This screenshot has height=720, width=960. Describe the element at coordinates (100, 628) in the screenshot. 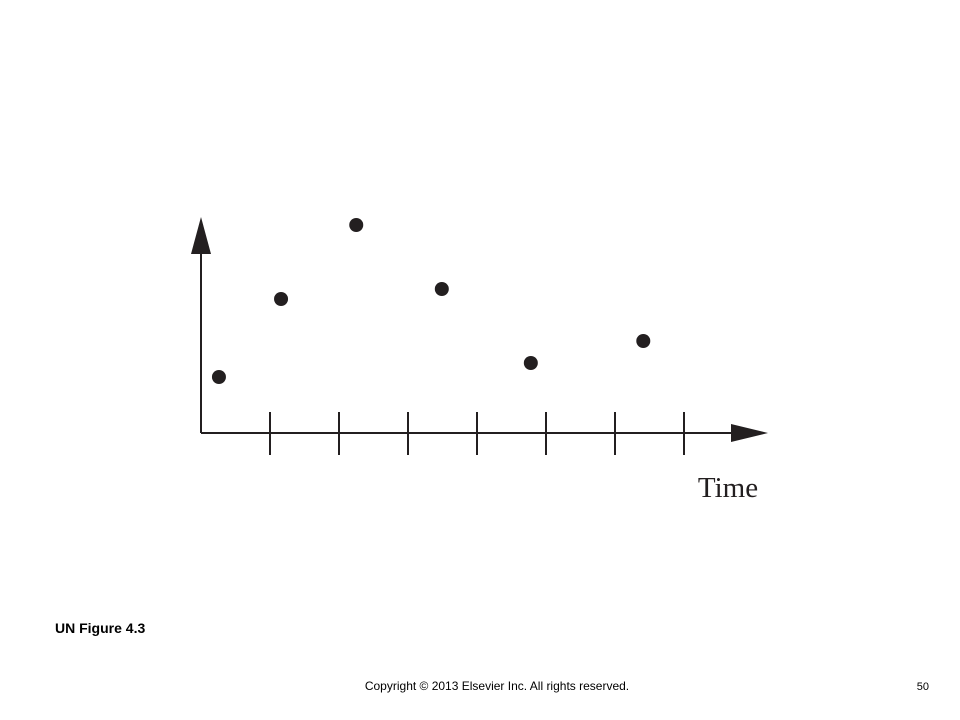

I see `figure-caption: UN Figure 4.3` at that location.